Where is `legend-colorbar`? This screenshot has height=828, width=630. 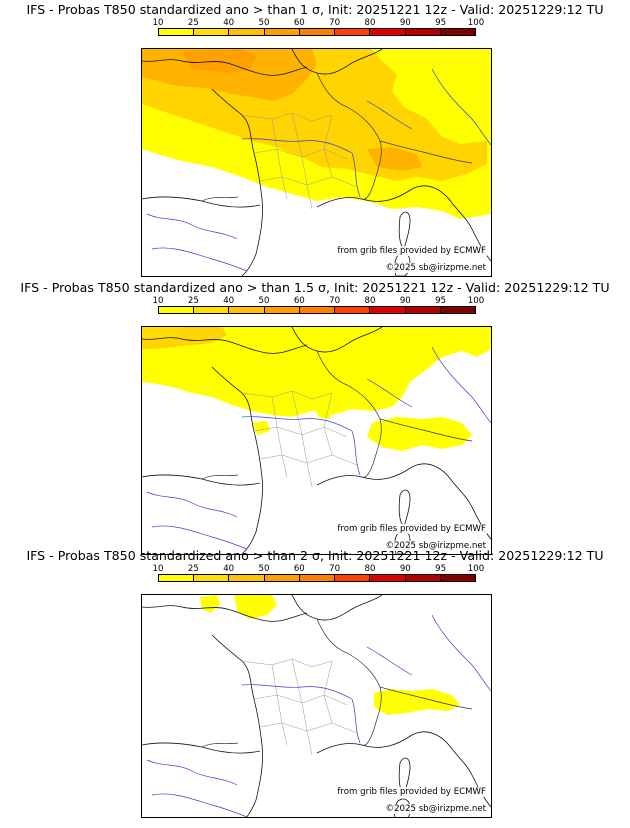
legend-colorbar is located at coordinates (317, 310).